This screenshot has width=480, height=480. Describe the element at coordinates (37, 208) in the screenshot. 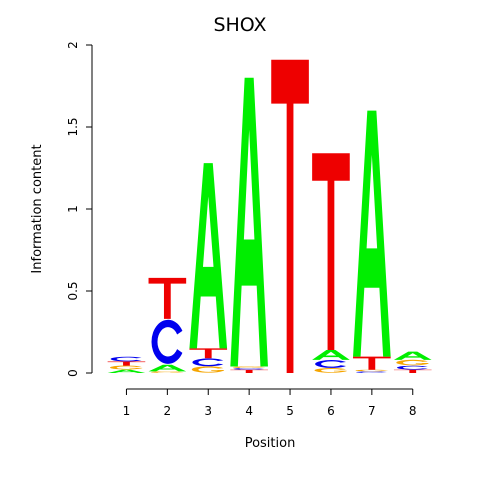

I see `y-axis-label: Information content` at that location.